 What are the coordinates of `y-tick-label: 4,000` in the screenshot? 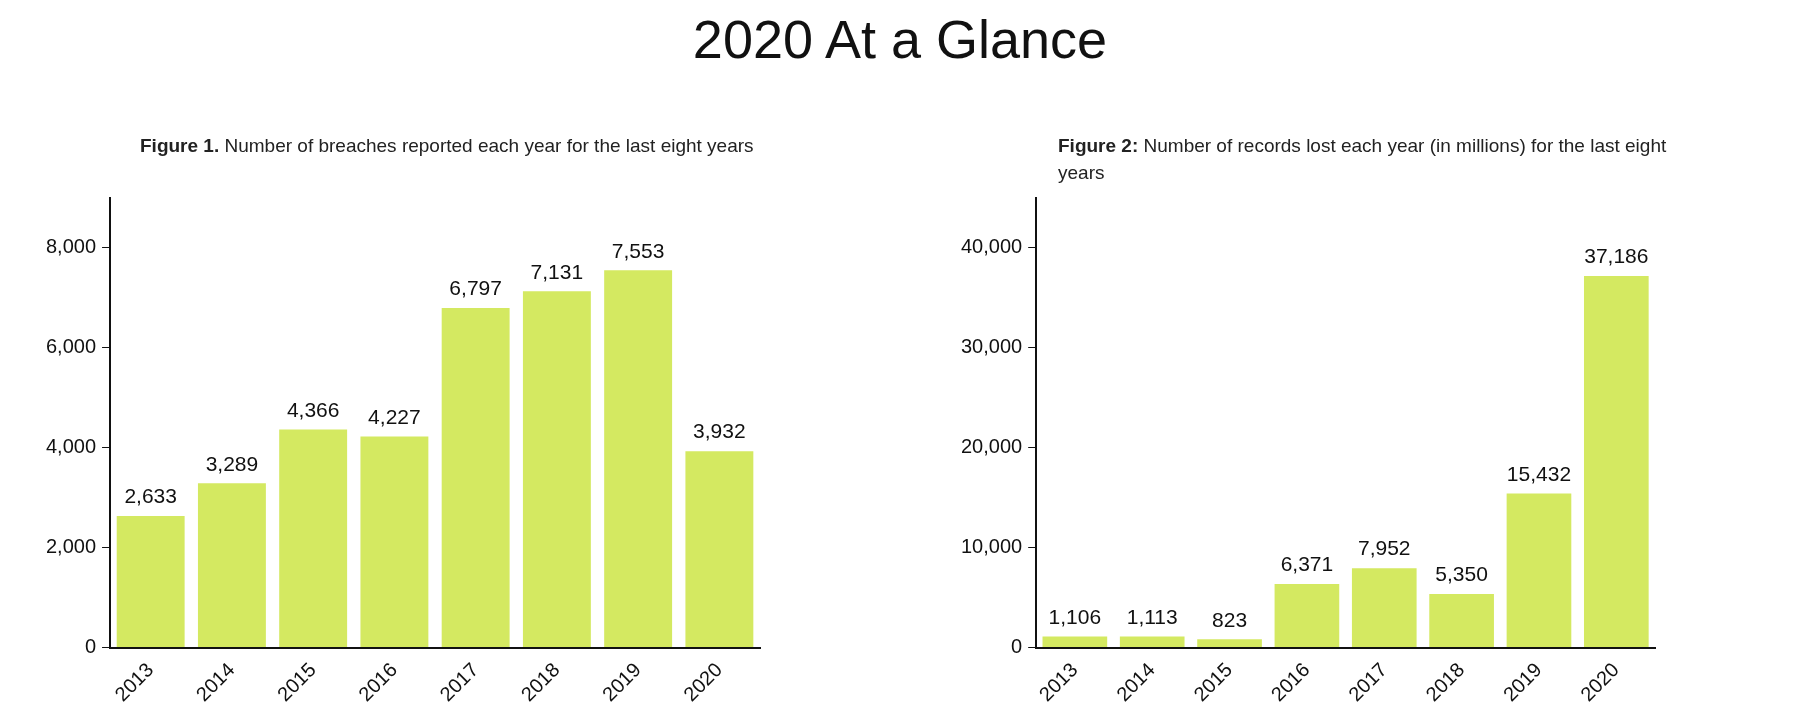 It's located at (71, 446).